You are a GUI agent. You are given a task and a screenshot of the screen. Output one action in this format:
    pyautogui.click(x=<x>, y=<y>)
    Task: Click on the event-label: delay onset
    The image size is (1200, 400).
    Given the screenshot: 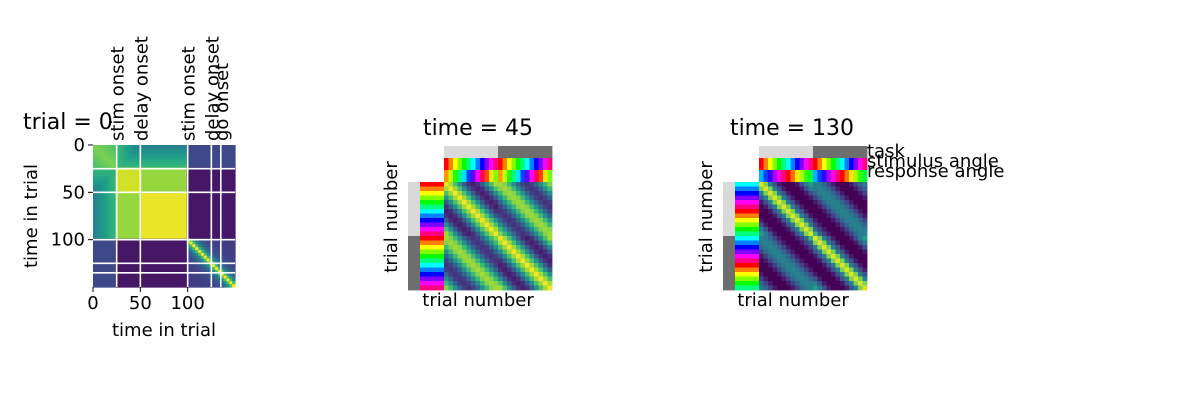 What is the action you would take?
    pyautogui.click(x=141, y=88)
    